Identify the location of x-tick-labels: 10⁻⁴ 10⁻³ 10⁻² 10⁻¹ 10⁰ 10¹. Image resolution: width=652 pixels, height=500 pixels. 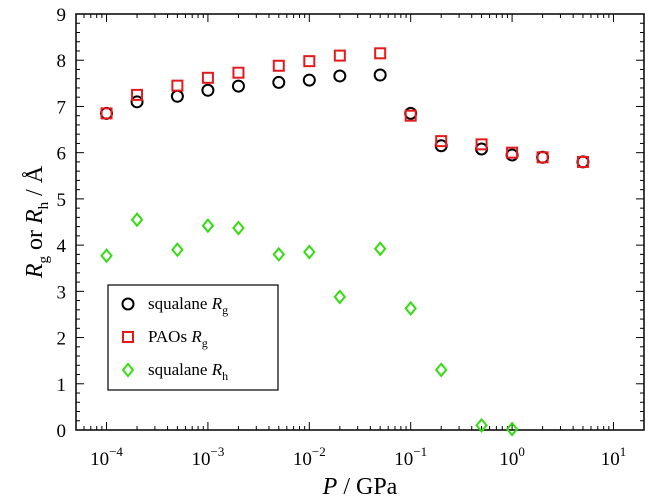
(358, 457).